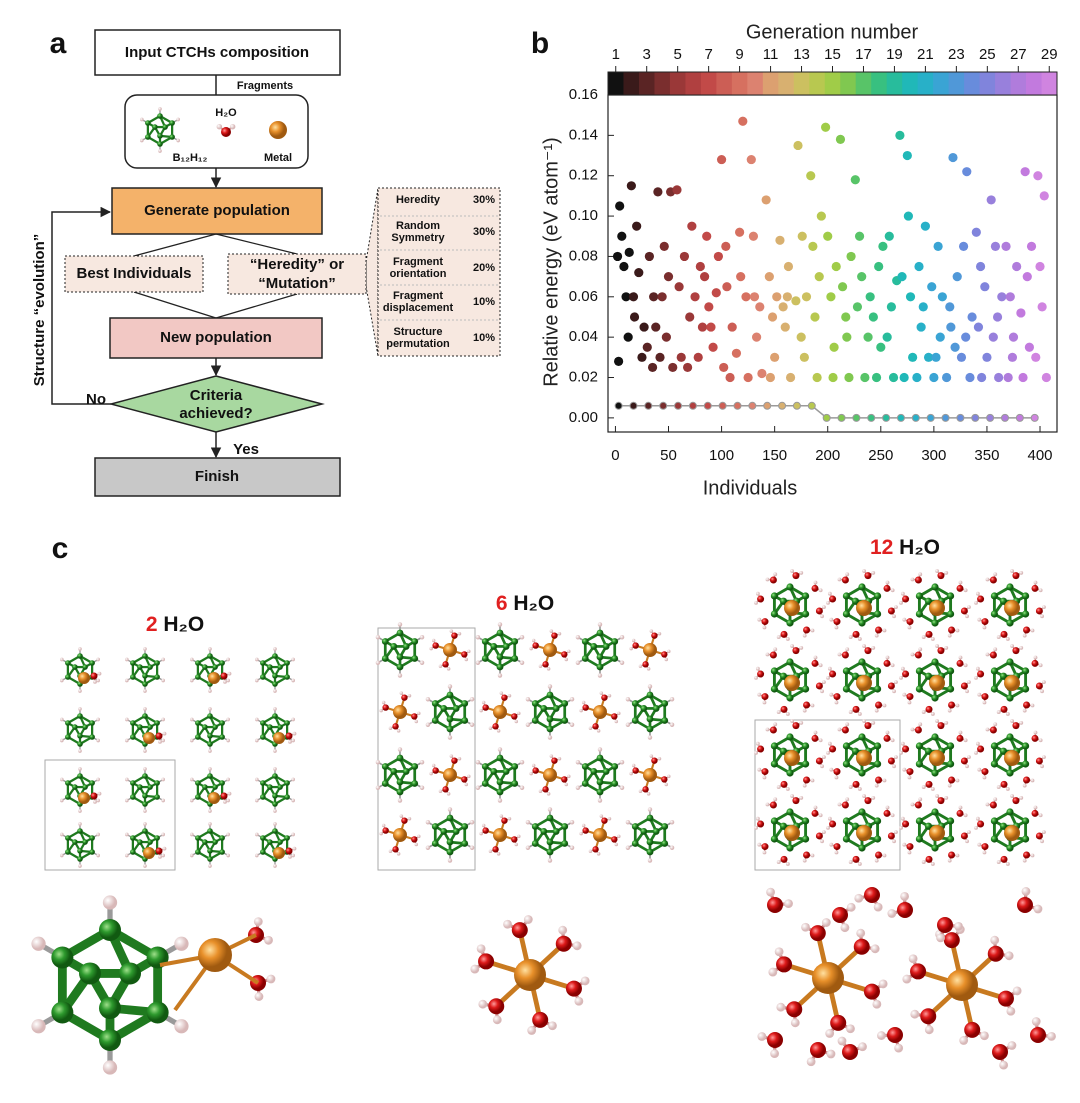  Describe the element at coordinates (540, 43) in the screenshot. I see `panel-label: b` at that location.